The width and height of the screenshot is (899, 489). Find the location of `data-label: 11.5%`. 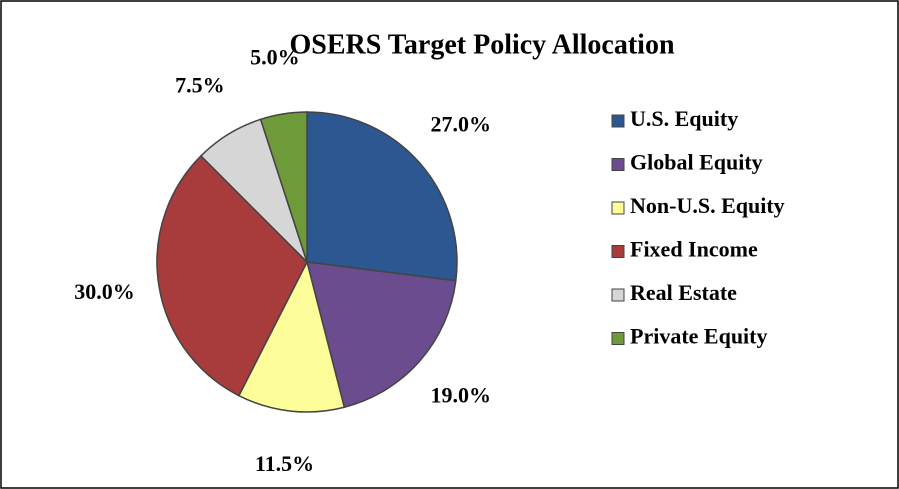

data-label: 11.5% is located at coordinates (284, 463).